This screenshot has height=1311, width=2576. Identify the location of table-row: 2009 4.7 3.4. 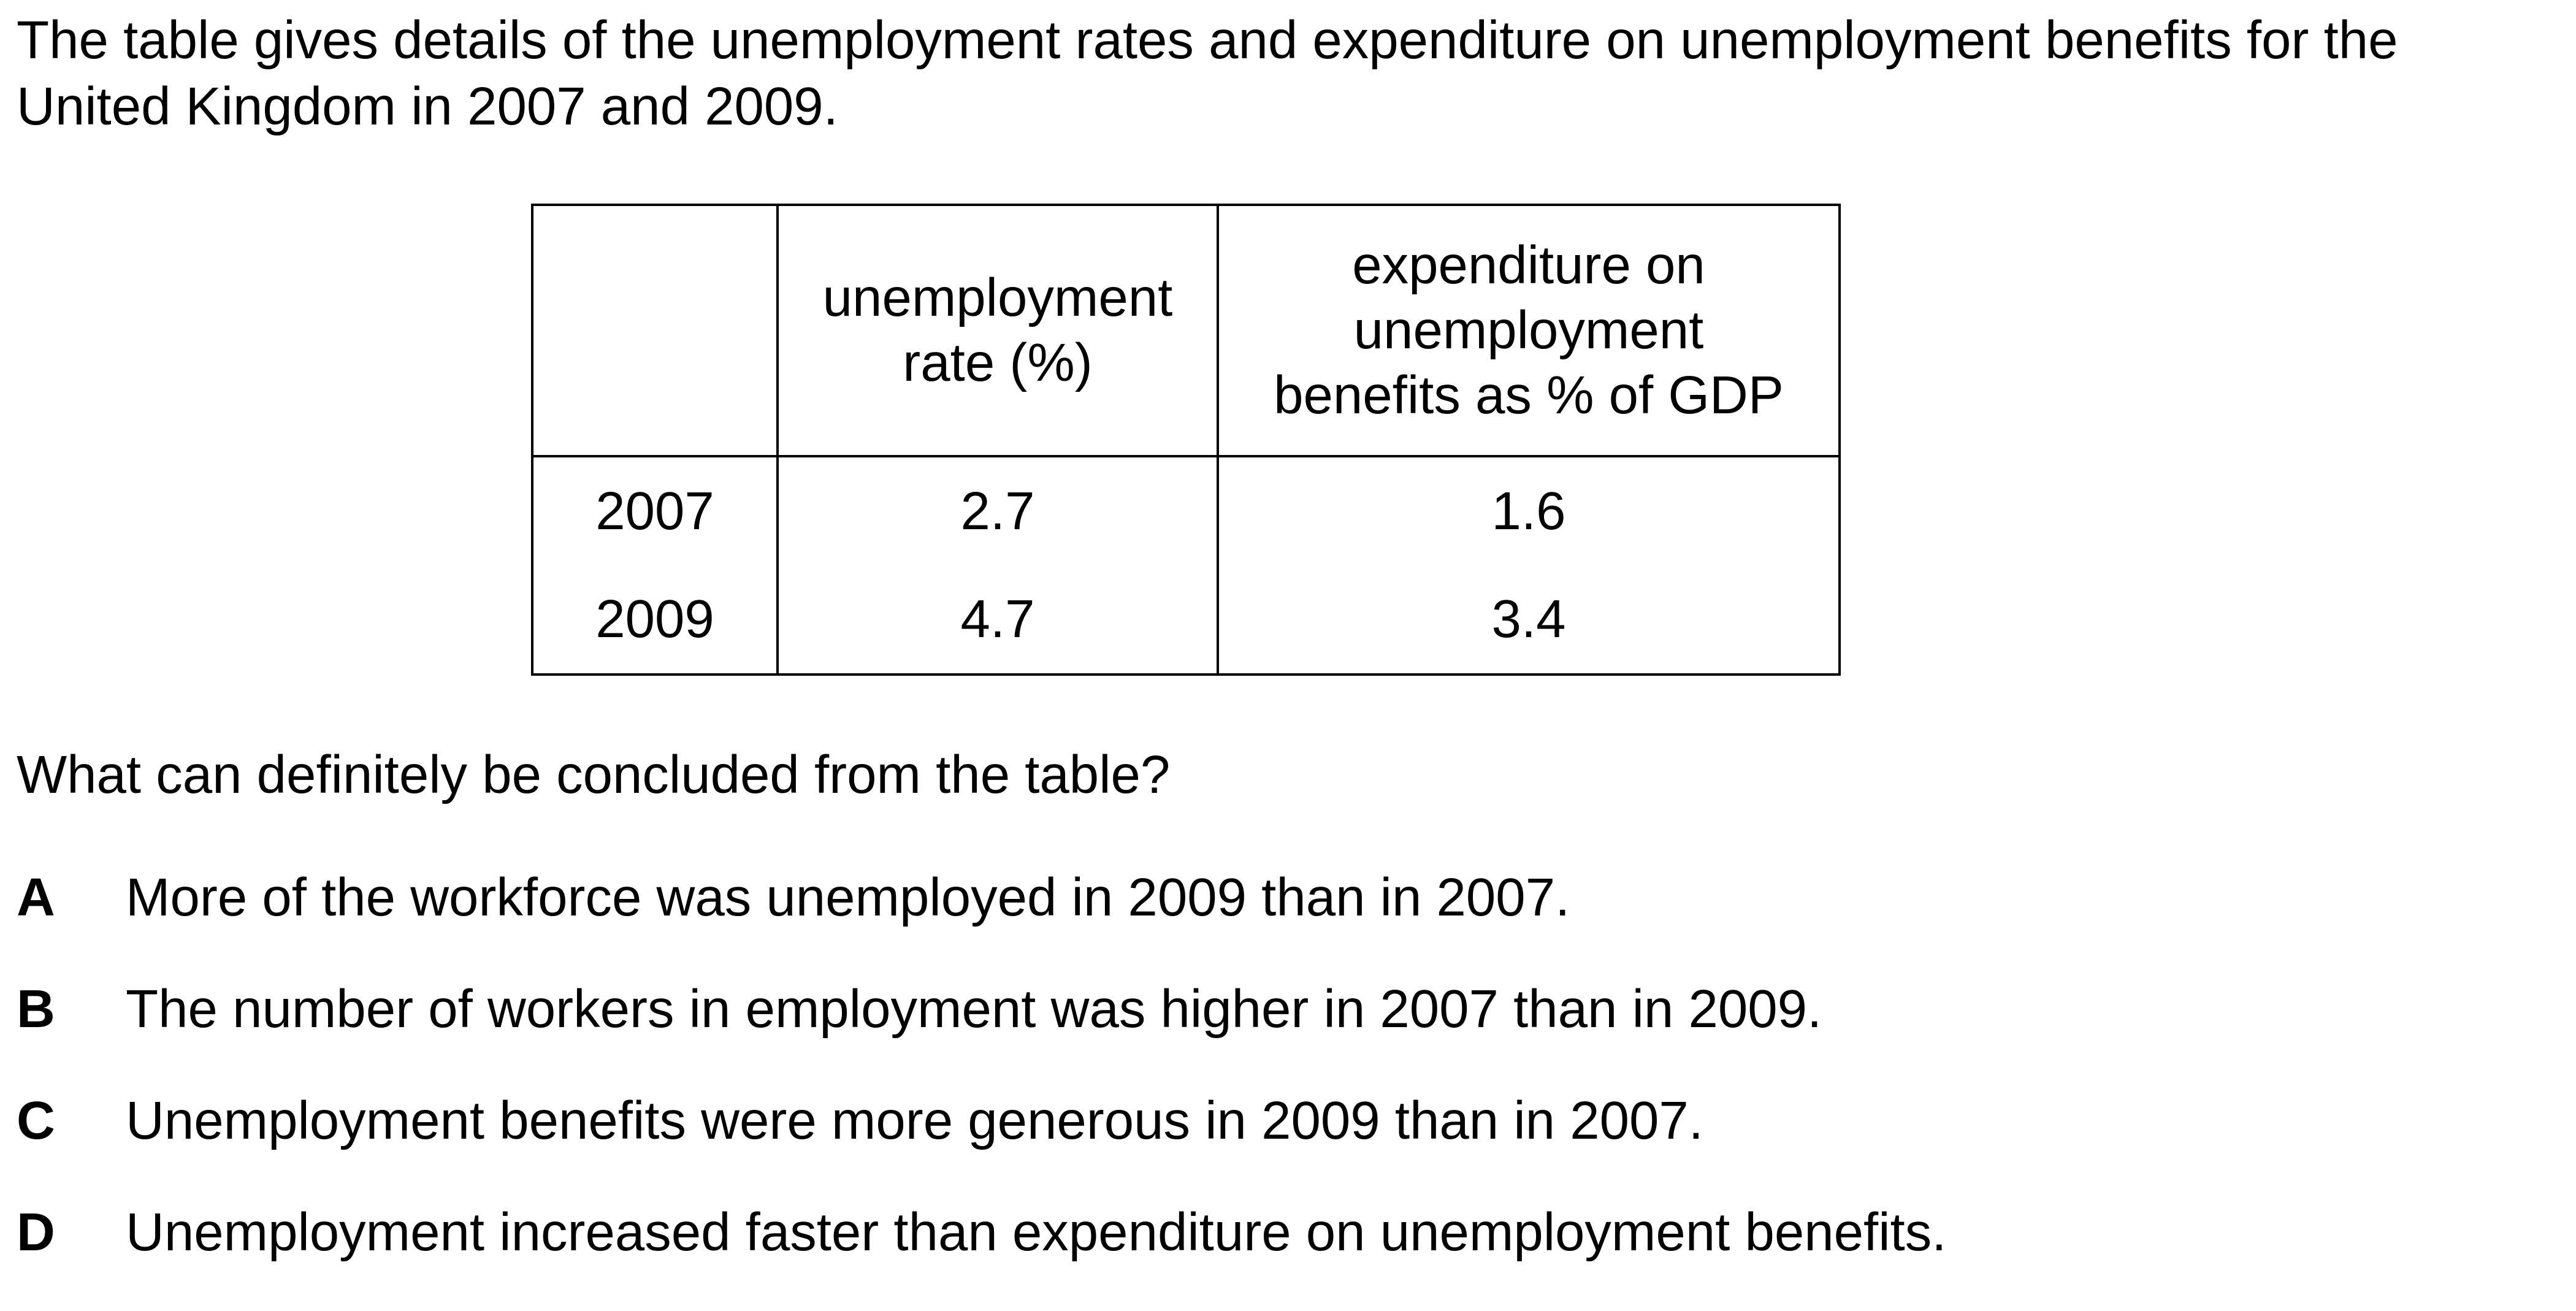
(1186, 620).